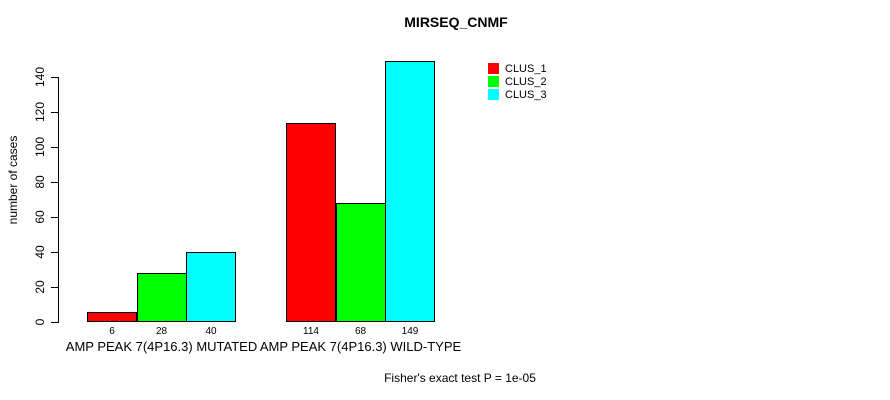 This screenshot has width=890, height=400. Describe the element at coordinates (526, 81) in the screenshot. I see `legend-label: CLUS_2` at that location.